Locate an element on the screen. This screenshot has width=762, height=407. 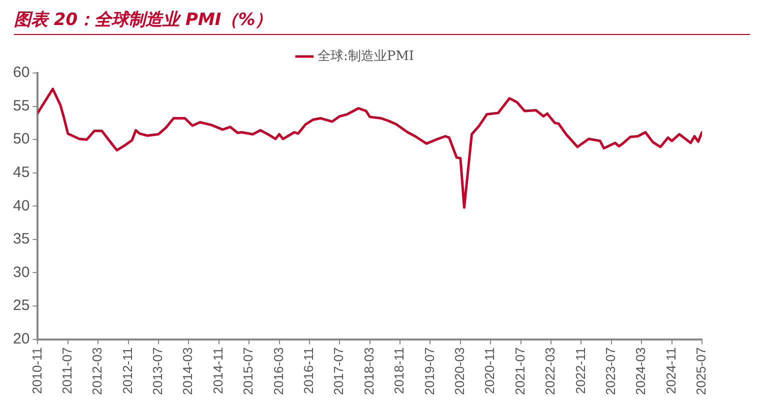
x-tick-label: 2011-07 is located at coordinates (66, 370).